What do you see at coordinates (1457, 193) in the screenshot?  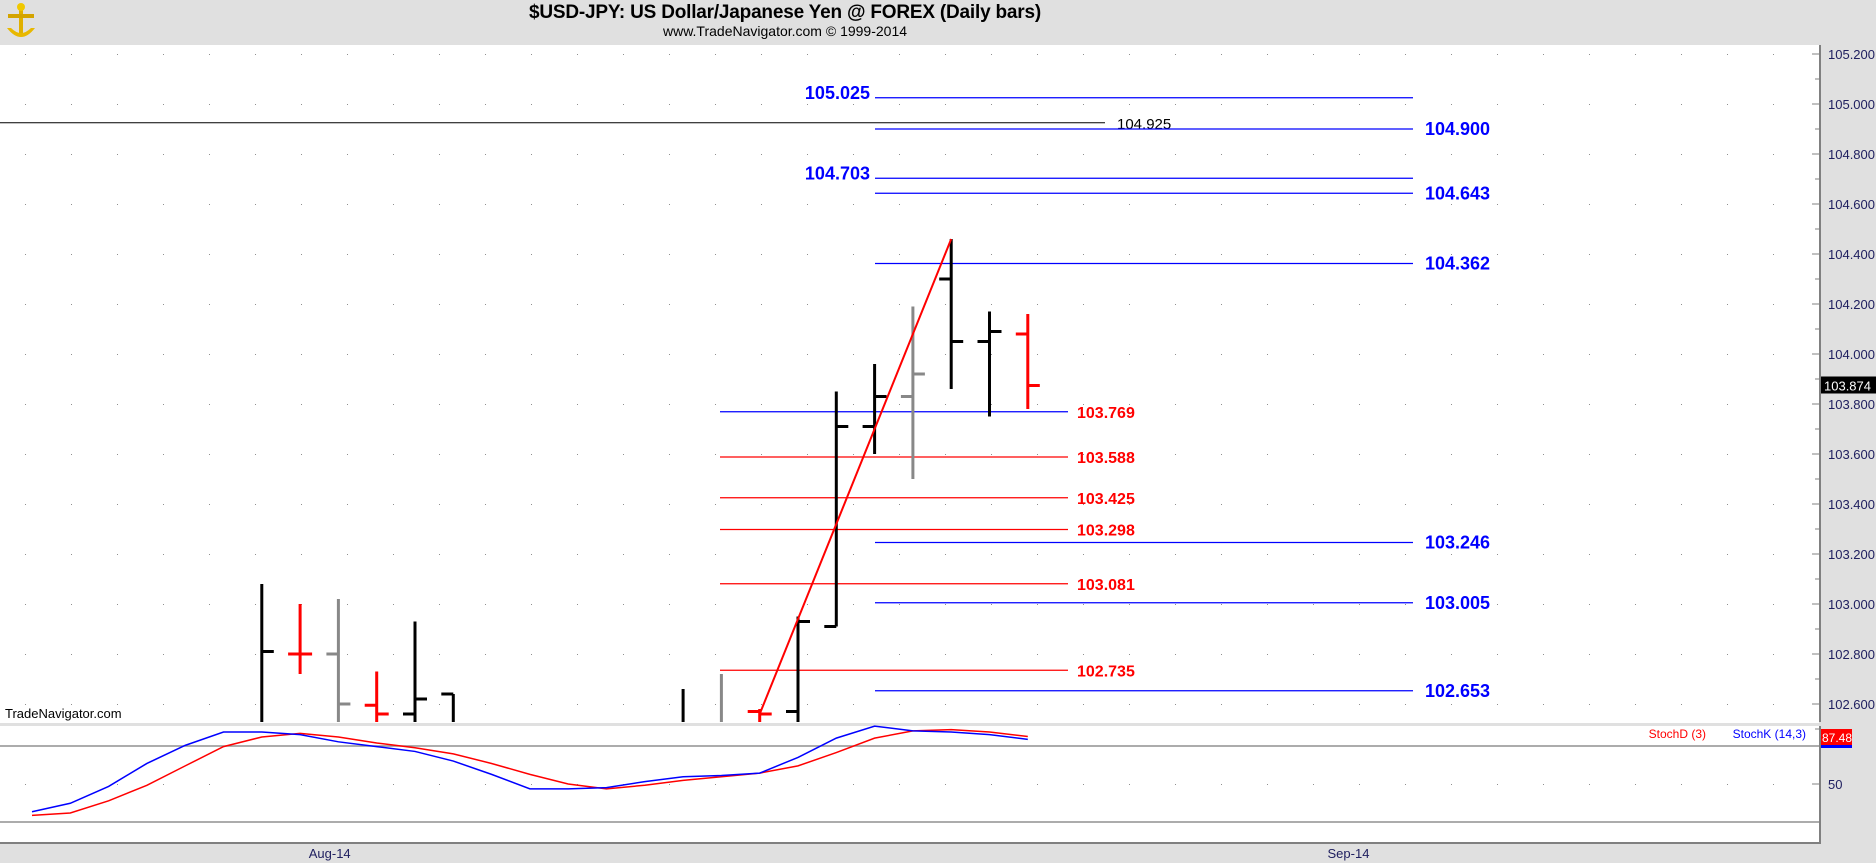 I see `fib-level-label: 104.643` at bounding box center [1457, 193].